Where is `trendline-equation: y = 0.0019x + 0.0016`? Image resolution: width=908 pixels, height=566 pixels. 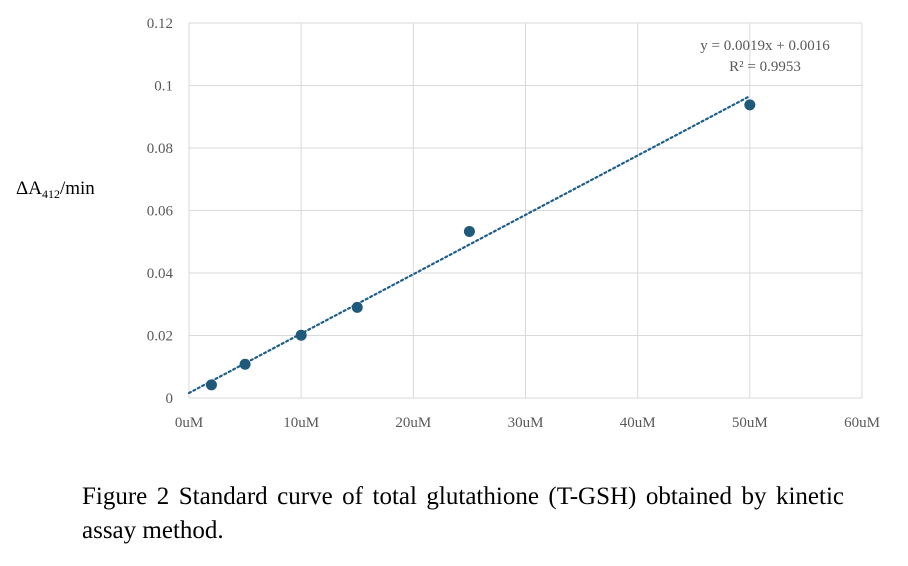 trendline-equation: y = 0.0019x + 0.0016 is located at coordinates (765, 46).